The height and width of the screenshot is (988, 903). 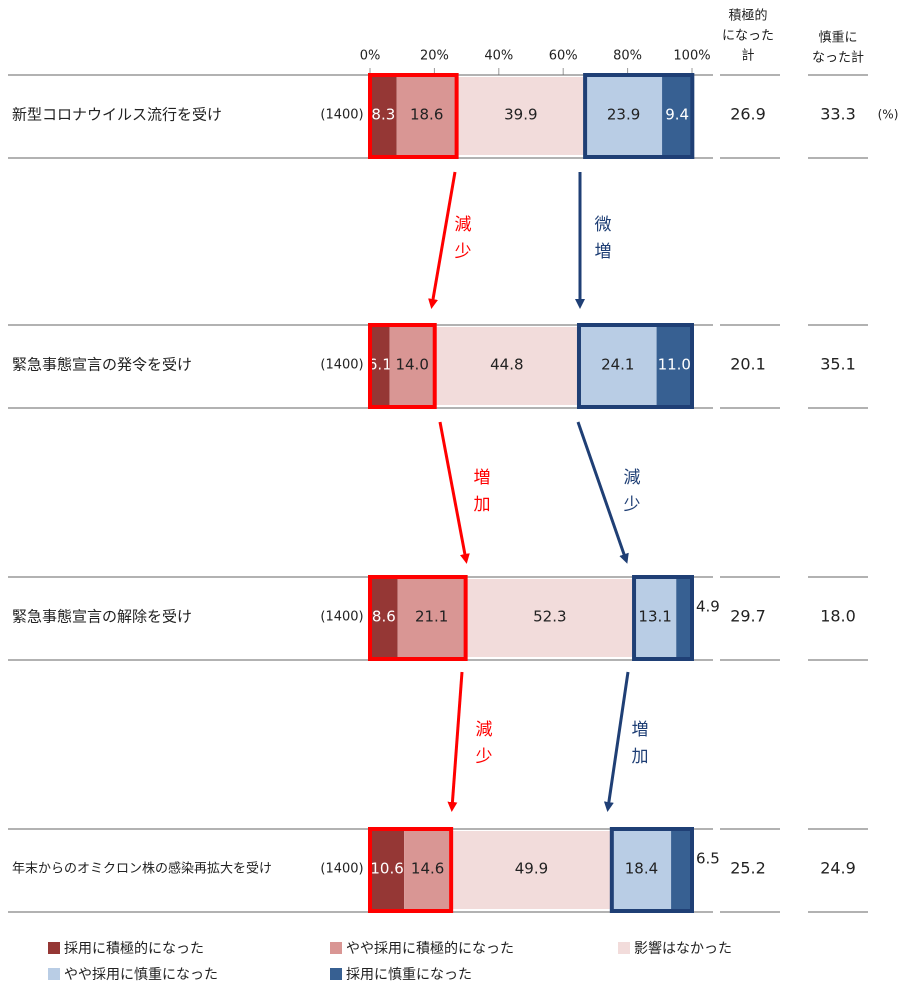 I want to click on category-label-4: 年末からのオミクロン株の感染再拡大を受け, so click(x=142, y=869).